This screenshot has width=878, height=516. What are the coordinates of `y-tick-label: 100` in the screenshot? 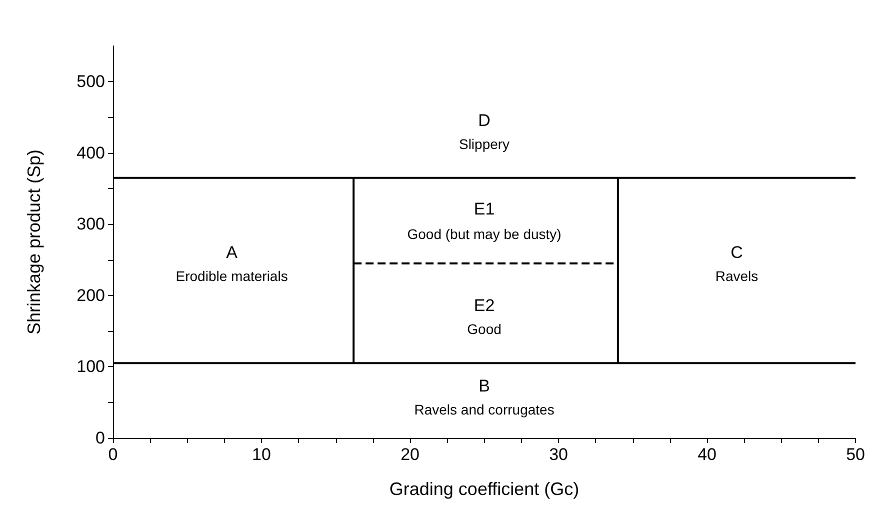 It's located at (90, 366).